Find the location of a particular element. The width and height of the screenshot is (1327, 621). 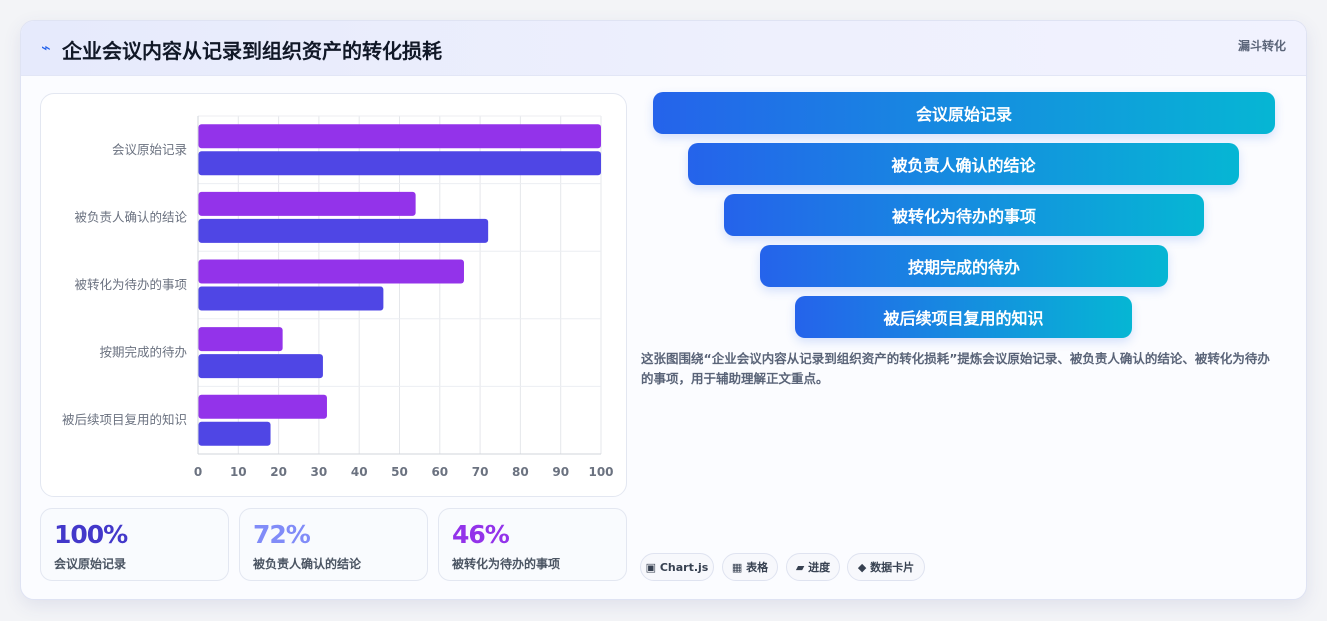

category-label: 会议原始记录 is located at coordinates (149, 149).